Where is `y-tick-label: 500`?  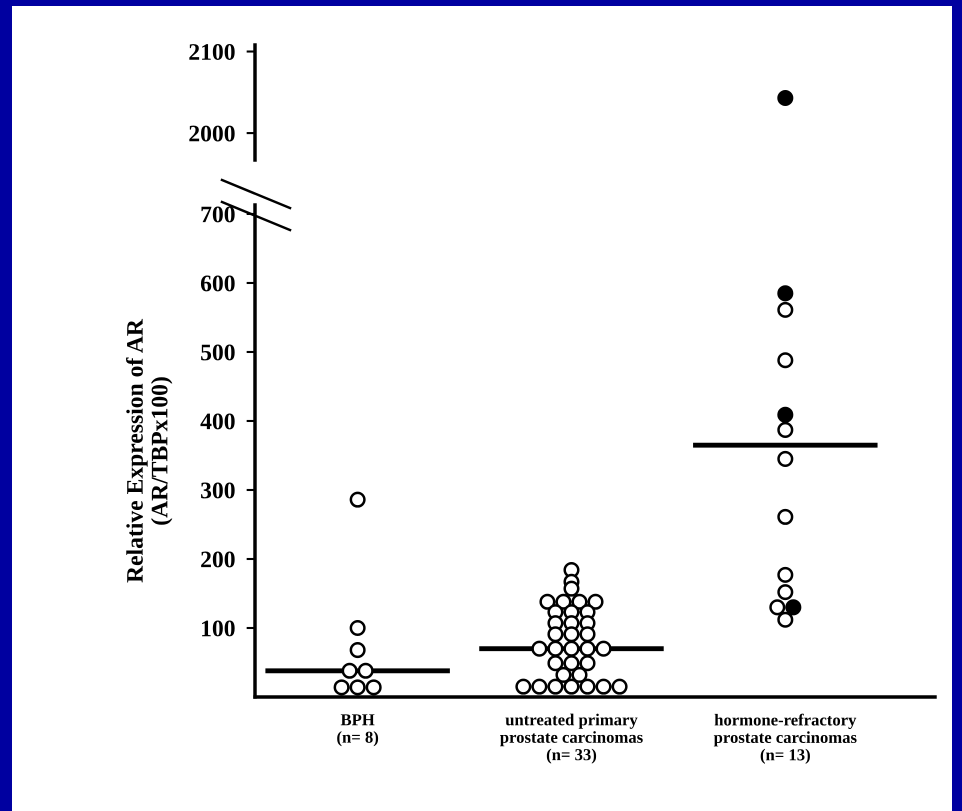 y-tick-label: 500 is located at coordinates (218, 352).